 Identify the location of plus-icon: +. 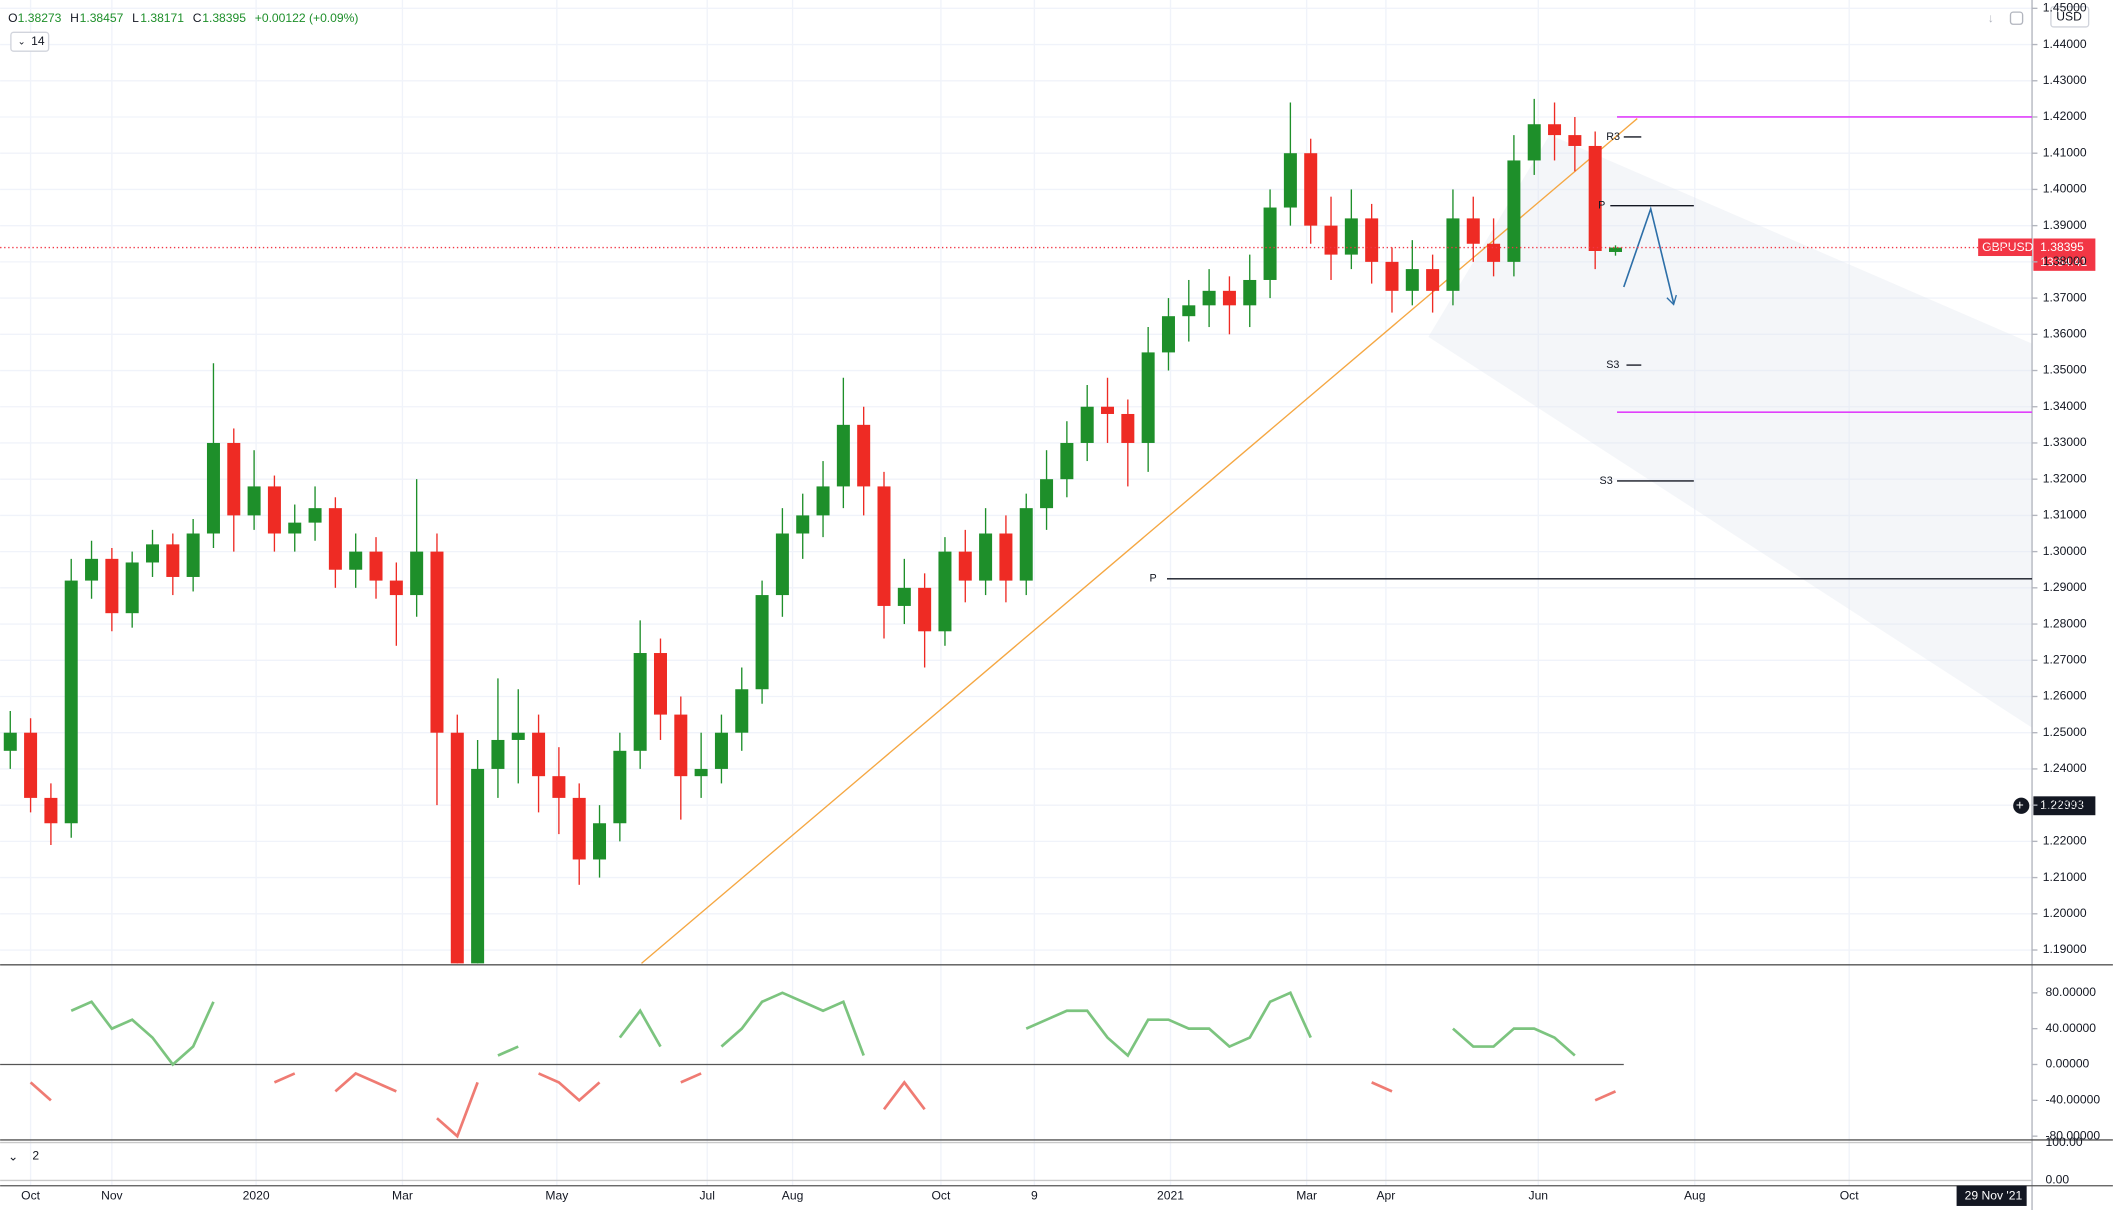
(2020, 804).